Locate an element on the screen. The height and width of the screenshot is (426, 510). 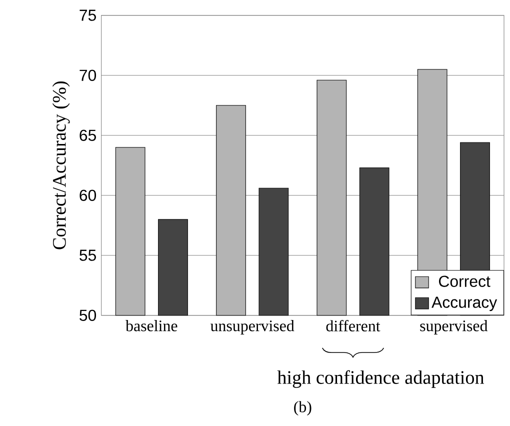
y-tick-label: 60 is located at coordinates (88, 195).